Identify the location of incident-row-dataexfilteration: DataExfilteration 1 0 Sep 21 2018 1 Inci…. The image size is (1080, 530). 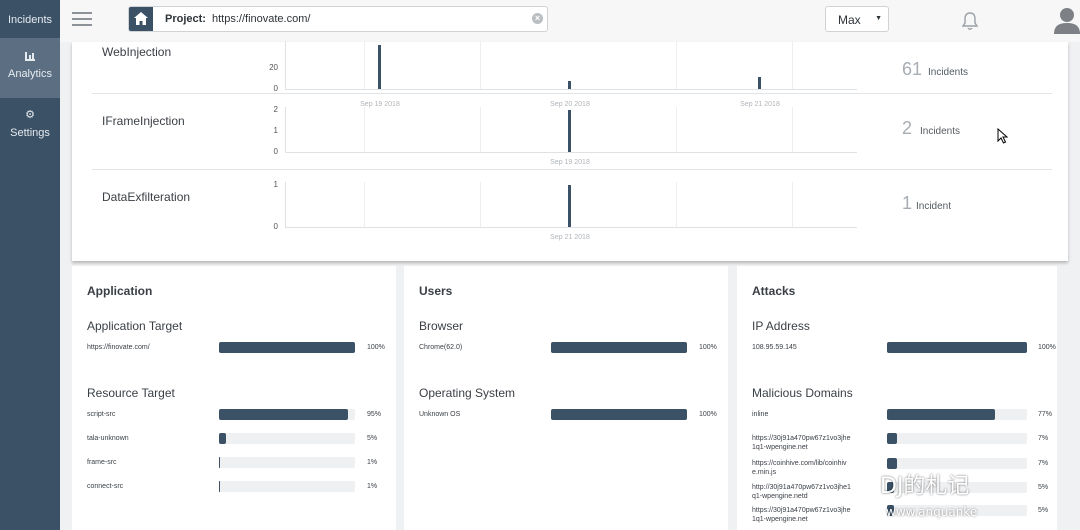
(572, 207).